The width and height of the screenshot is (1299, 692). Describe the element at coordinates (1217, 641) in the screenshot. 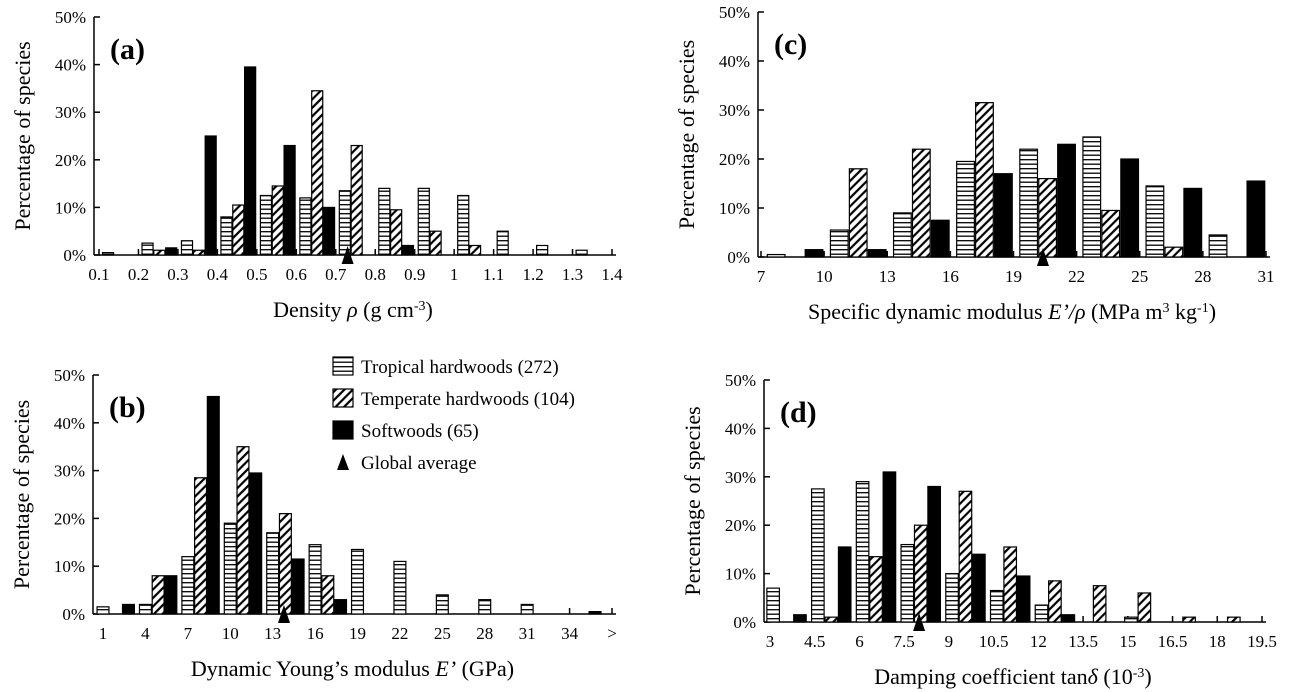

I see `x-tick-label: 18` at that location.